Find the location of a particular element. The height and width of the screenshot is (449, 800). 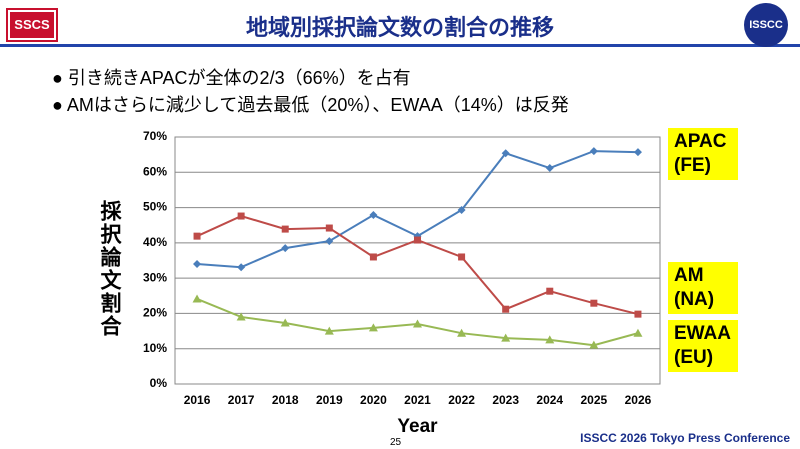

bullet: ● AMはさらに減少して過去最低（20%）、EWAA（14%）は反発 is located at coordinates (310, 105).